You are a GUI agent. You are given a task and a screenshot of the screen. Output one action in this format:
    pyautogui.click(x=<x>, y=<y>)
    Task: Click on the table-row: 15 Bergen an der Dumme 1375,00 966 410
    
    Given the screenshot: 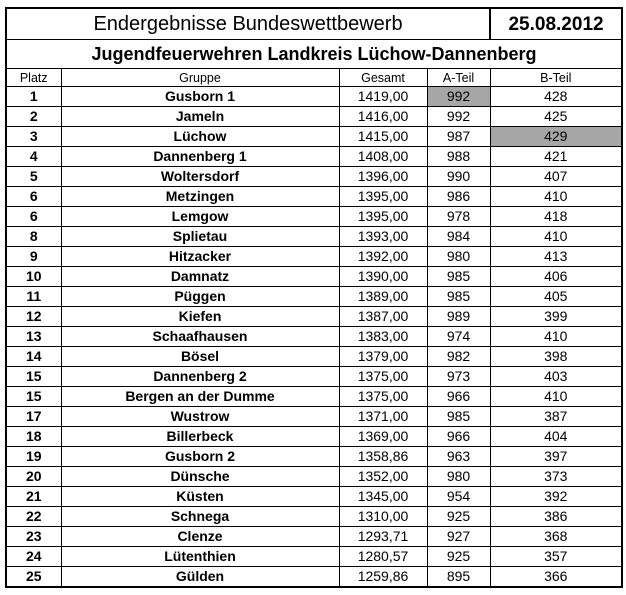 What is the action you would take?
    pyautogui.click(x=314, y=396)
    